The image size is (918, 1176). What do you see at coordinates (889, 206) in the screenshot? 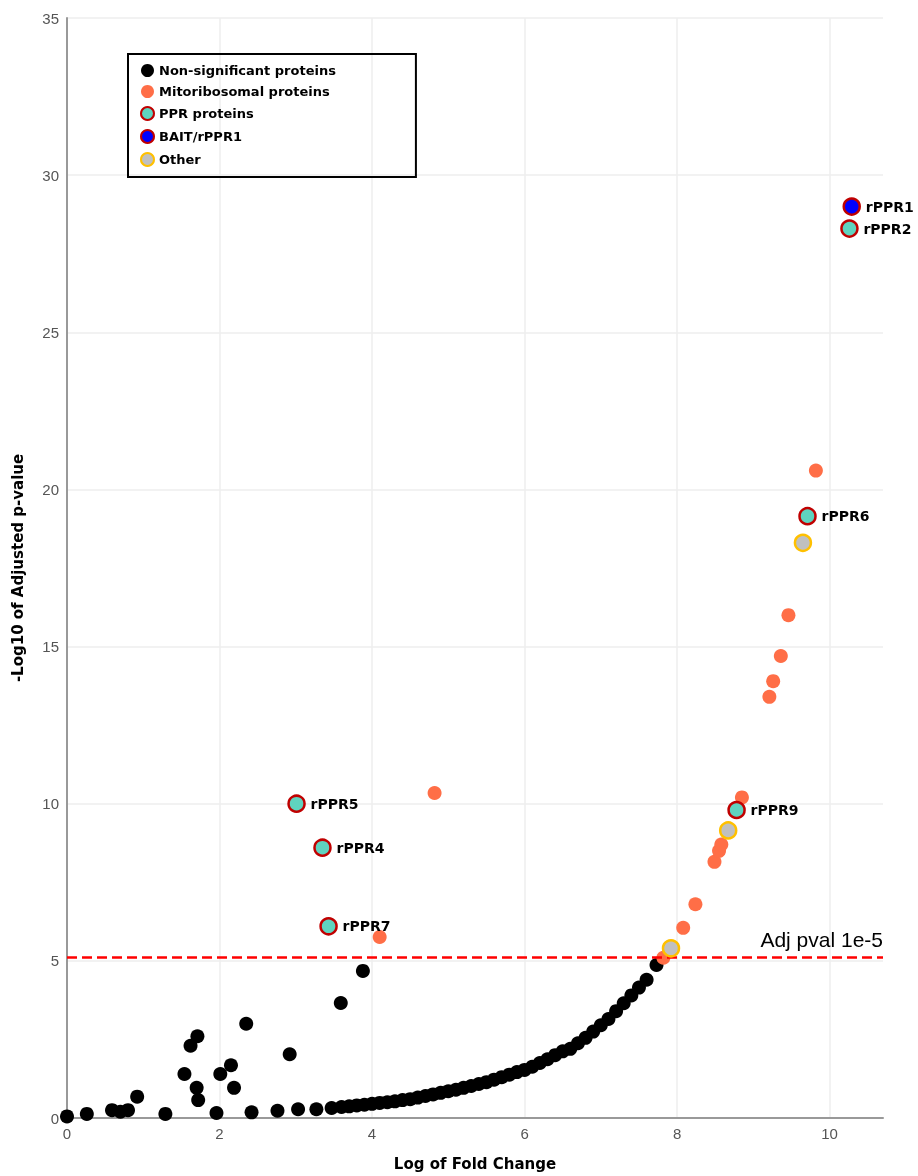
I see `annotation: rPPR1` at bounding box center [889, 206].